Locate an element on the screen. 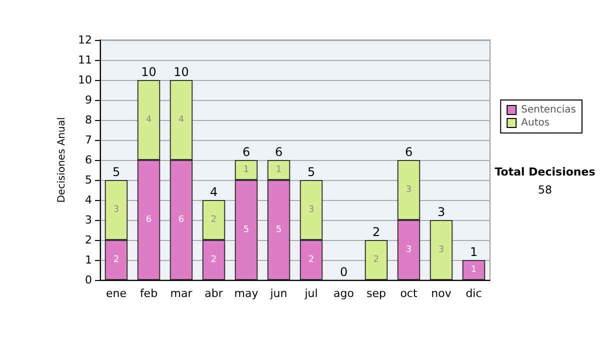 This screenshot has height=340, width=600. total-label: 4 is located at coordinates (214, 192).